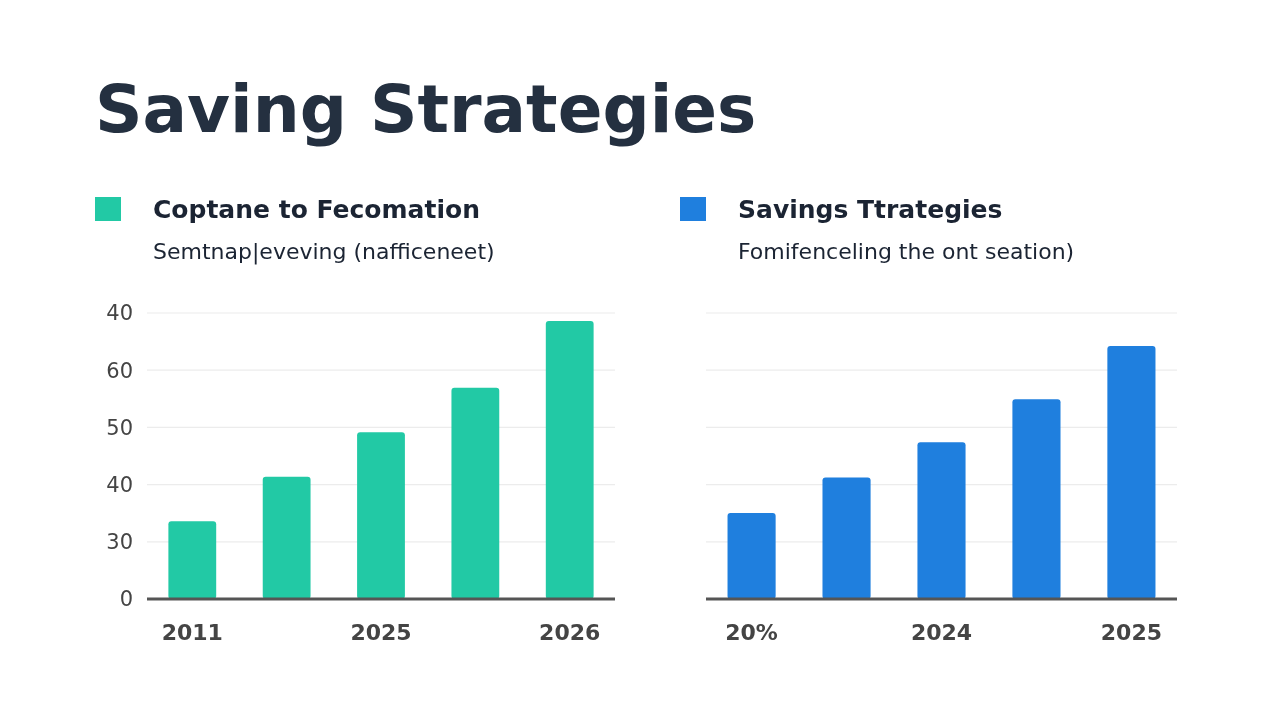  Describe the element at coordinates (906, 251) in the screenshot. I see `chart-subtitle: Fomifenceling the ont seation)` at that location.